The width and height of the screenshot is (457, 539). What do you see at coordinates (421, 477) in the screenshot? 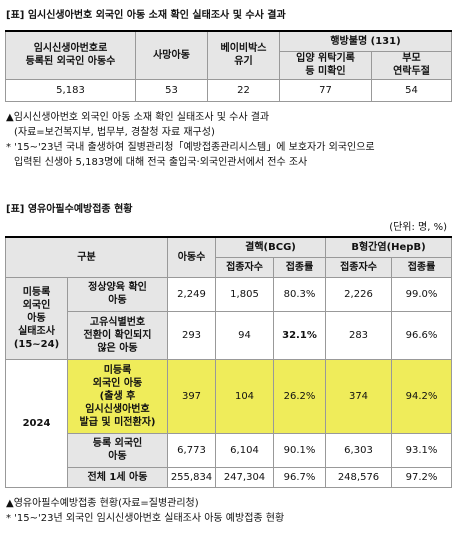
I see `cell: 97.2%` at bounding box center [421, 477].